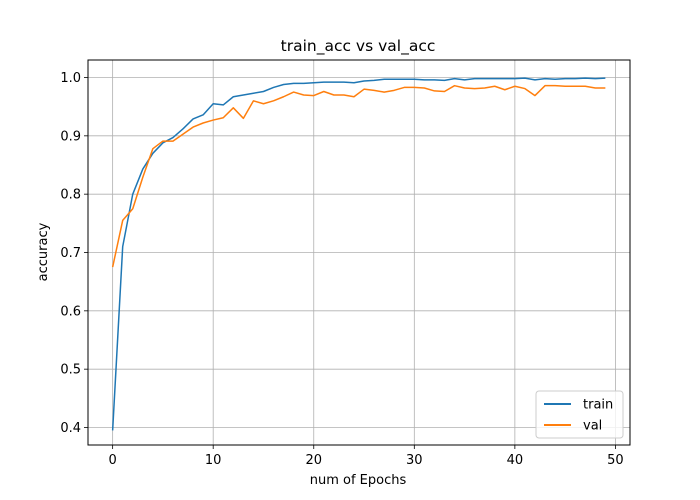  I want to click on legend: train val, so click(579, 414).